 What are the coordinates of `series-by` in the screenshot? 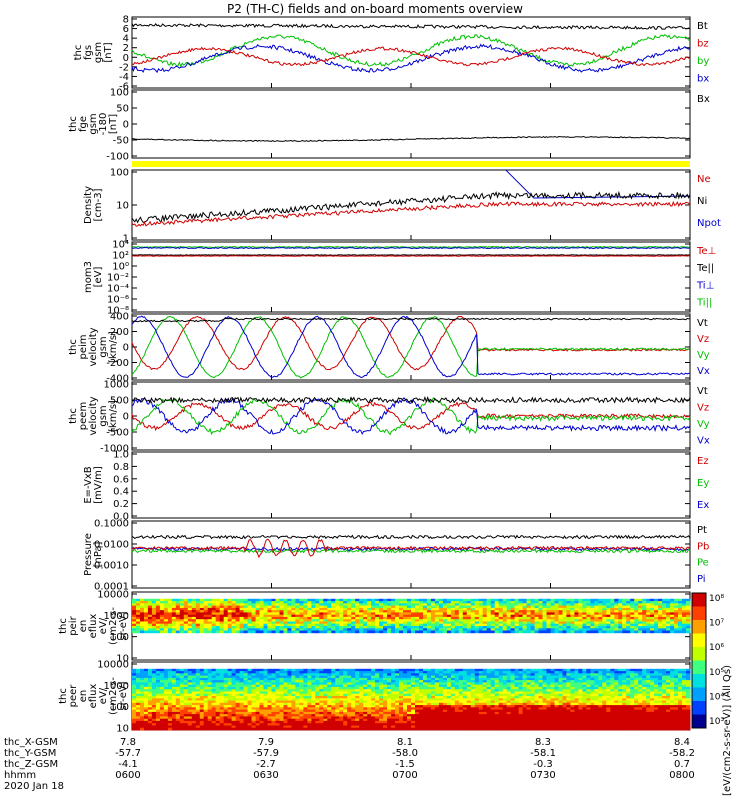 It's located at (411, 50).